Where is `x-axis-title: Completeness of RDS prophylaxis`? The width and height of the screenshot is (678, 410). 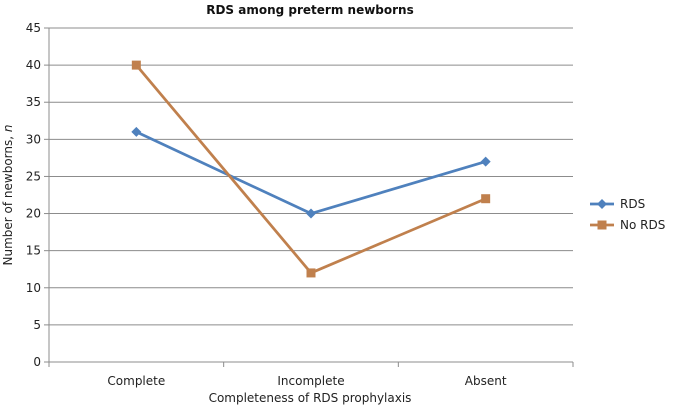
x-axis-title: Completeness of RDS prophylaxis is located at coordinates (310, 398).